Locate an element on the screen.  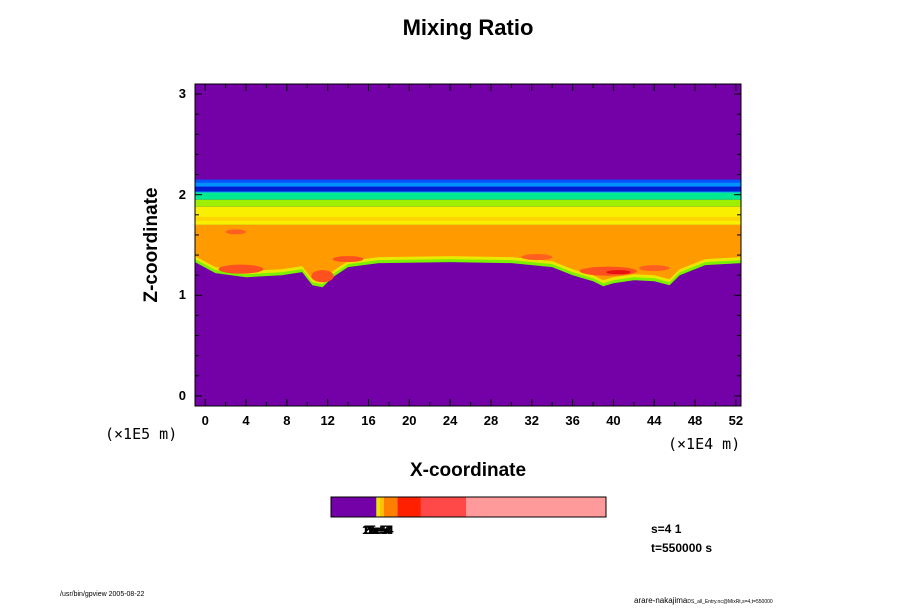
x-tick-label: 44 is located at coordinates (654, 420).